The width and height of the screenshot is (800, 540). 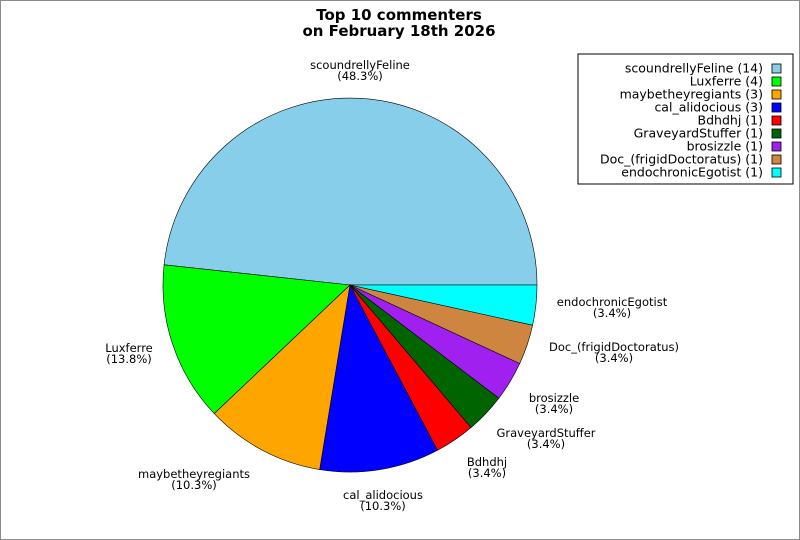 I want to click on legend-entry-5: Bdhdhj (1), so click(x=730, y=120).